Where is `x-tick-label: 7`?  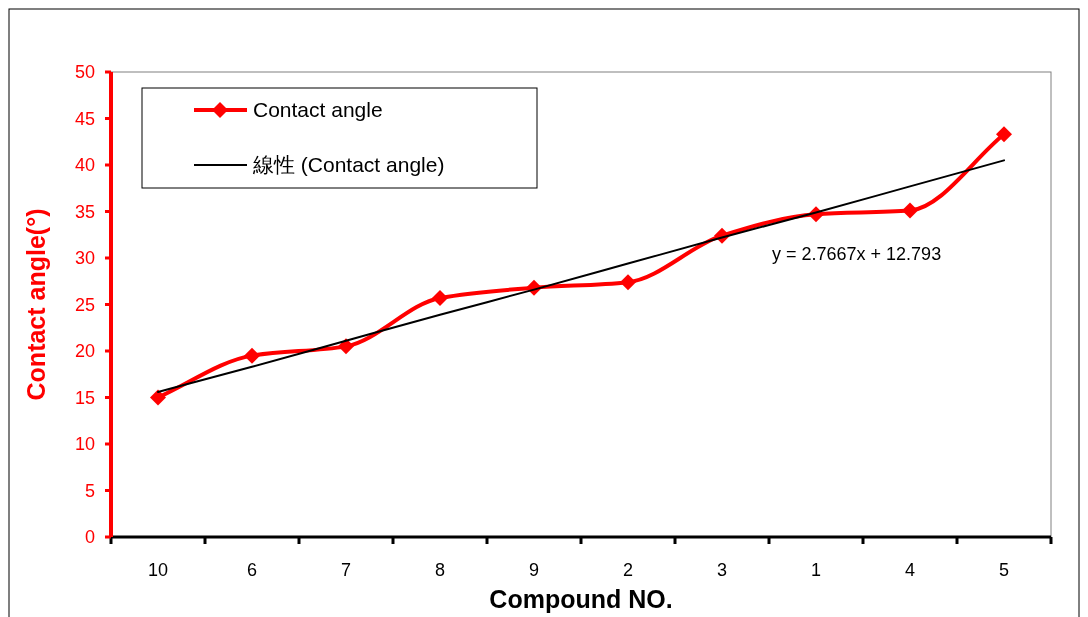
x-tick-label: 7 is located at coordinates (346, 570).